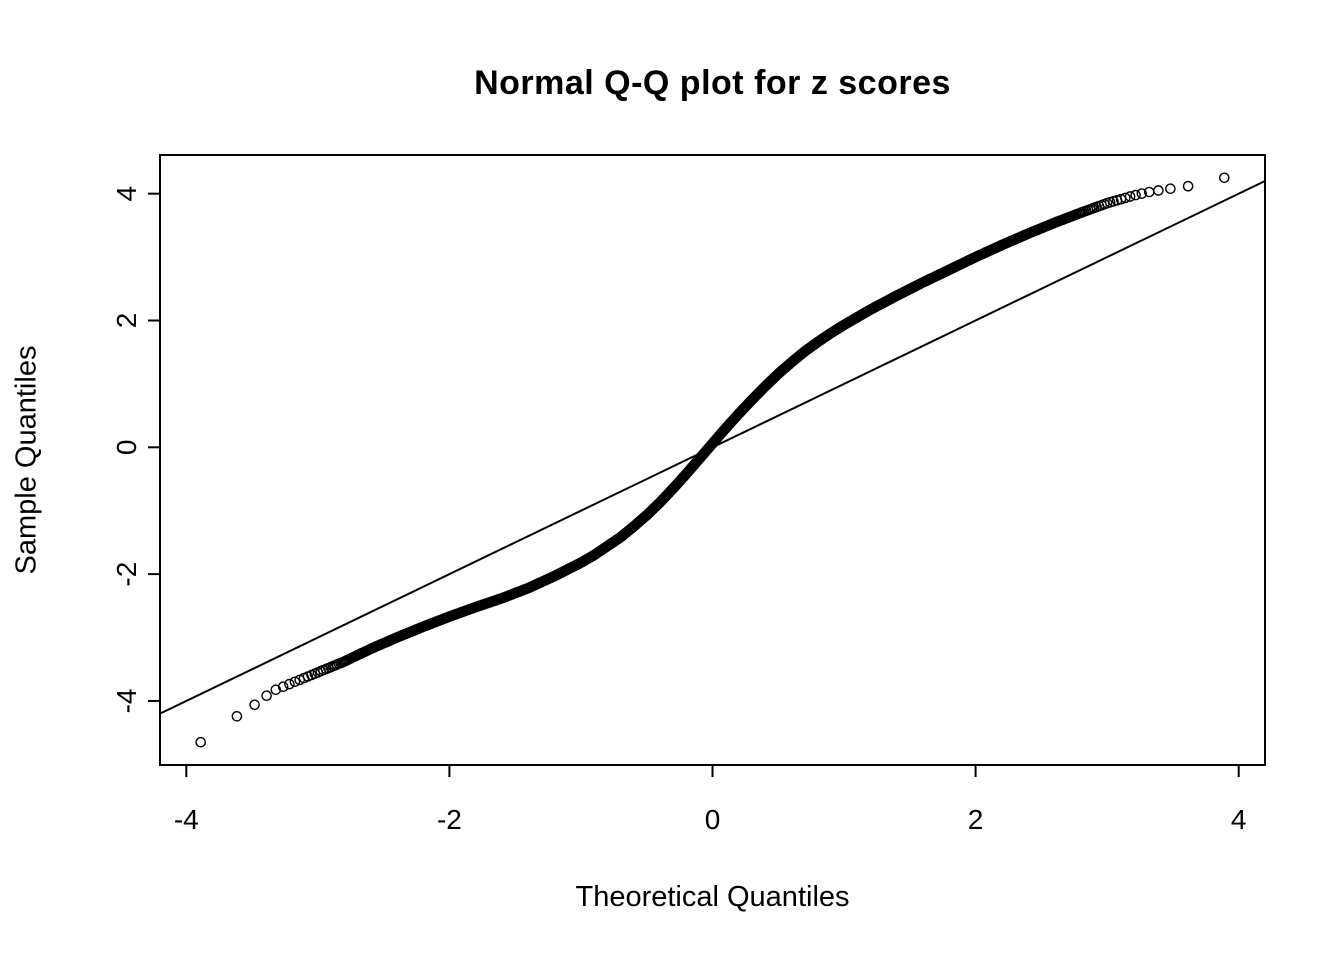 Image resolution: width=1344 pixels, height=960 pixels. What do you see at coordinates (712, 83) in the screenshot?
I see `chart-title: Normal Q-Q plot for z scores` at bounding box center [712, 83].